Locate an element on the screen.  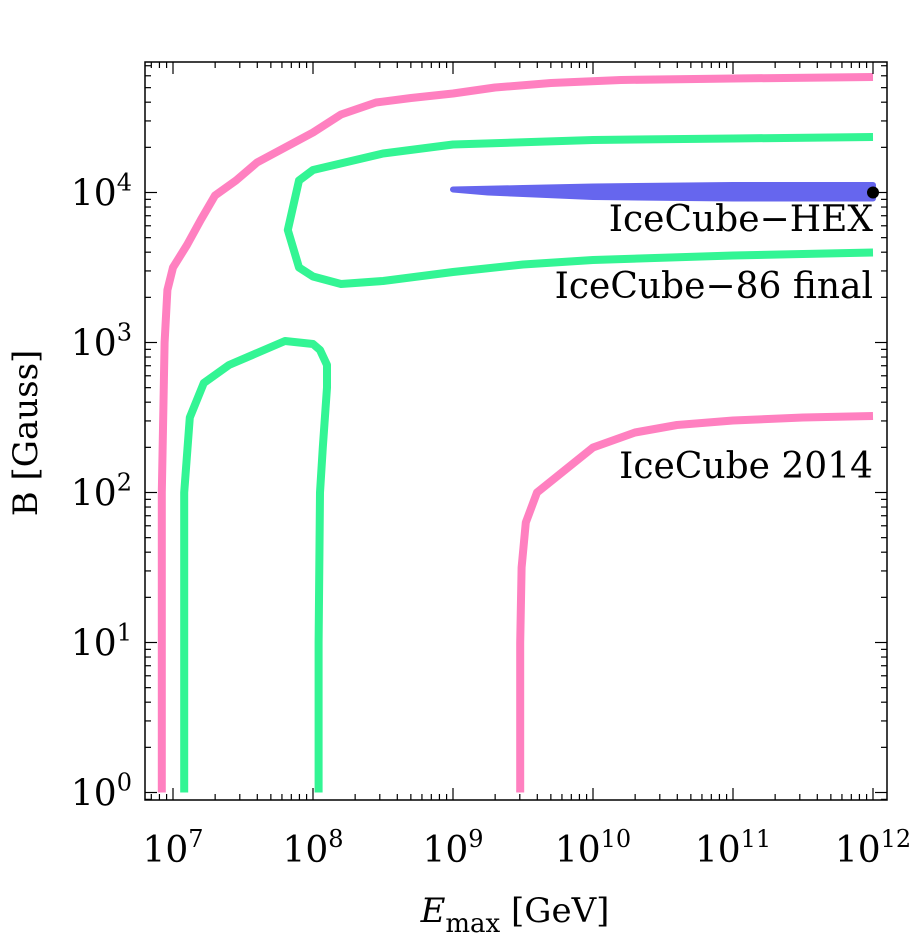
x-axis-label-rest: [GeV] is located at coordinates (554, 911).